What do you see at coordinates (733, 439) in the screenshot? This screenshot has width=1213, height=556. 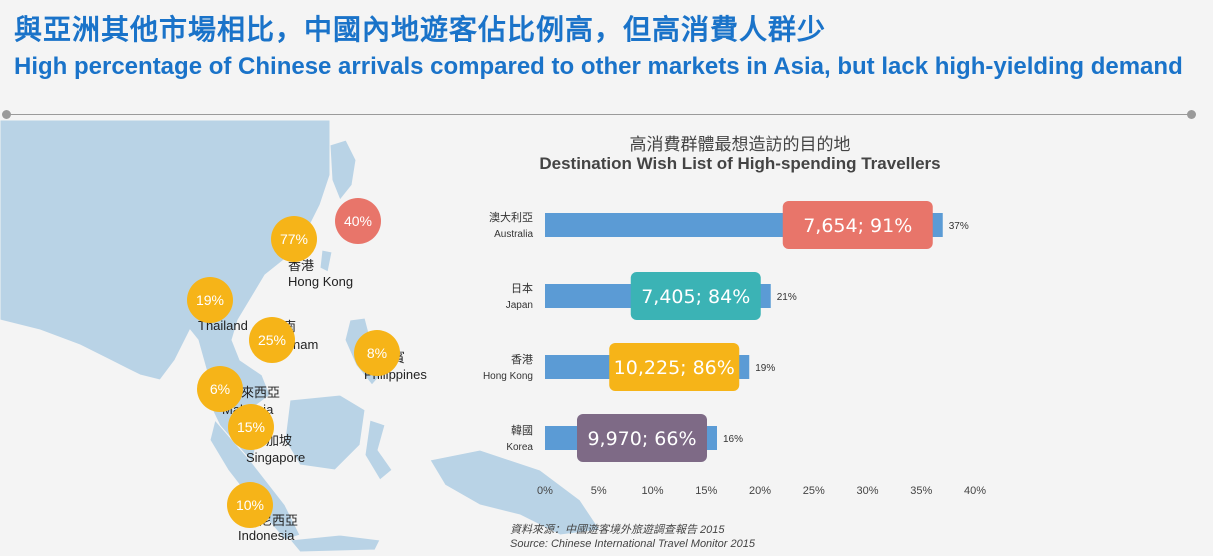 I see `bar-value-label: 16%` at bounding box center [733, 439].